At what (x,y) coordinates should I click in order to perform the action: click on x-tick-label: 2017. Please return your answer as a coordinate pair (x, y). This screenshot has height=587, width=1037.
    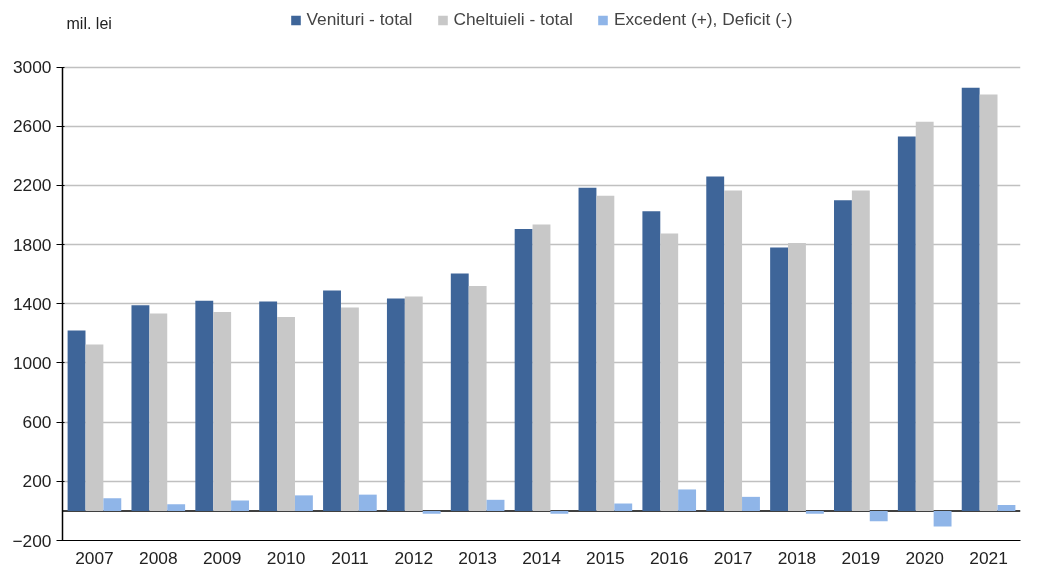
    Looking at the image, I should click on (733, 557).